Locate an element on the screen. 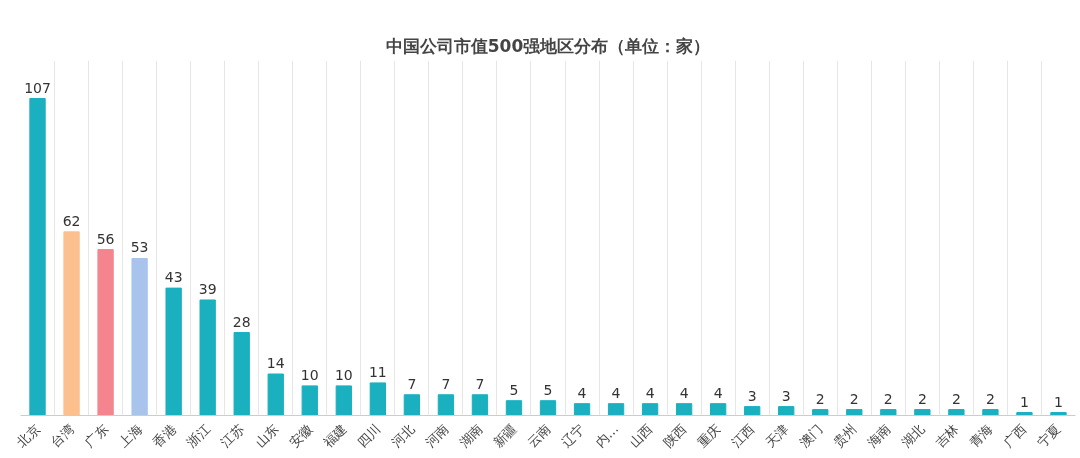 The image size is (1080, 458). data-label: 43 is located at coordinates (173, 277).